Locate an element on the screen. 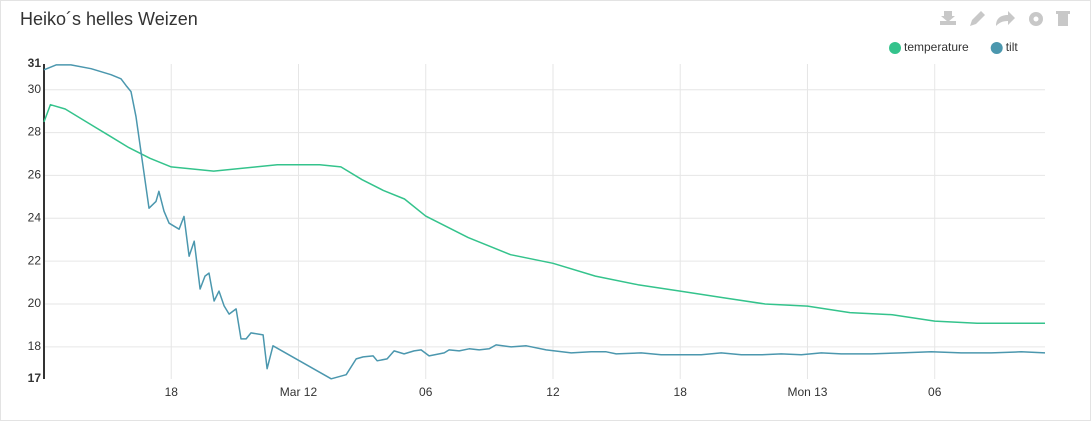  legend-item: tilt is located at coordinates (1004, 47).